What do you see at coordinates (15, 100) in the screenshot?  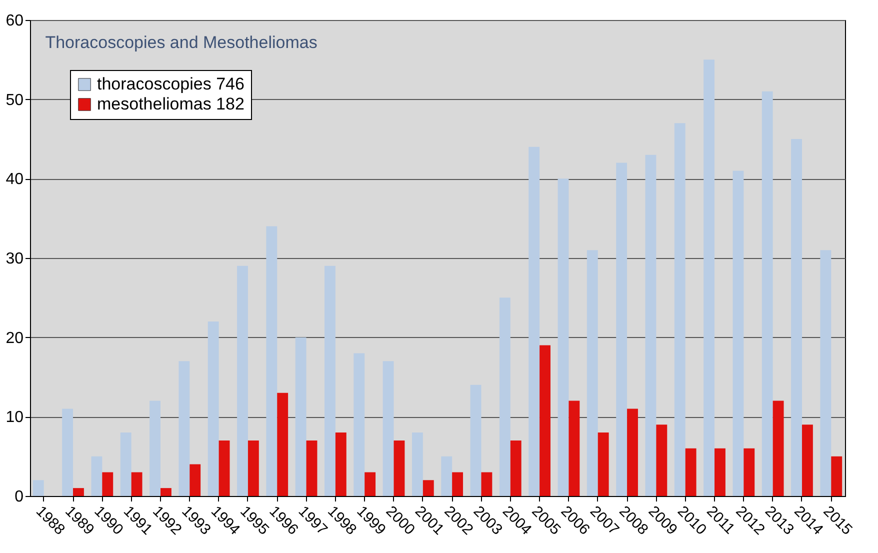 I see `y-tick-label: 50` at bounding box center [15, 100].